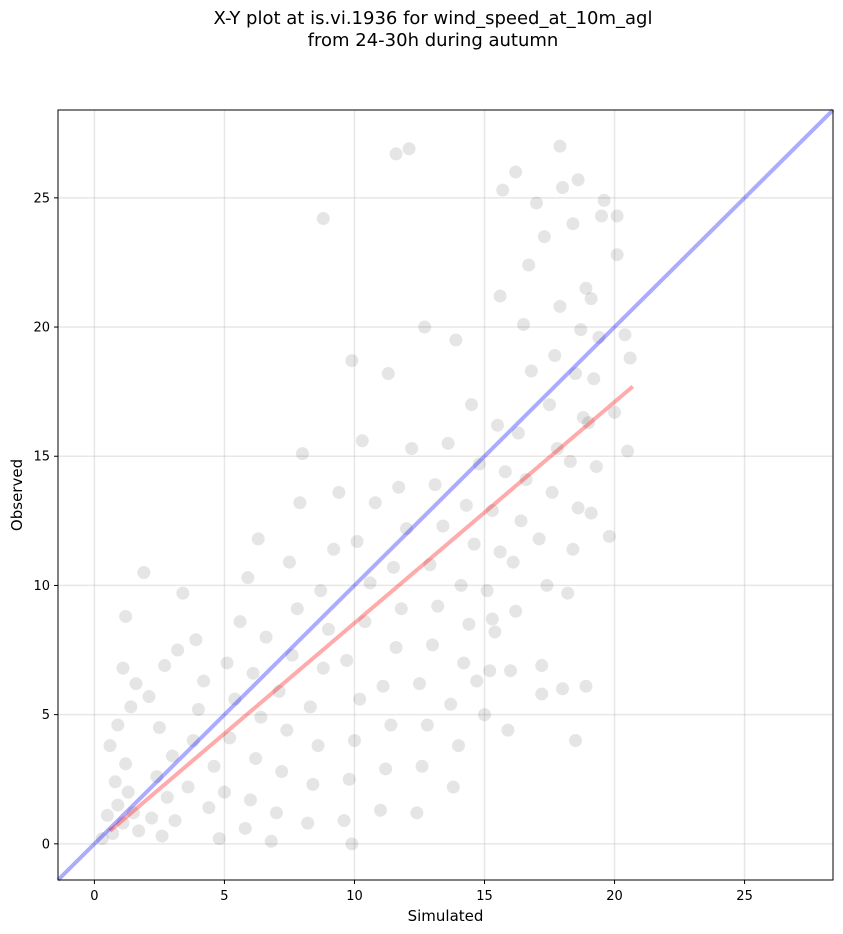 This screenshot has width=843, height=934. I want to click on x-tick-label: 0, so click(94, 896).